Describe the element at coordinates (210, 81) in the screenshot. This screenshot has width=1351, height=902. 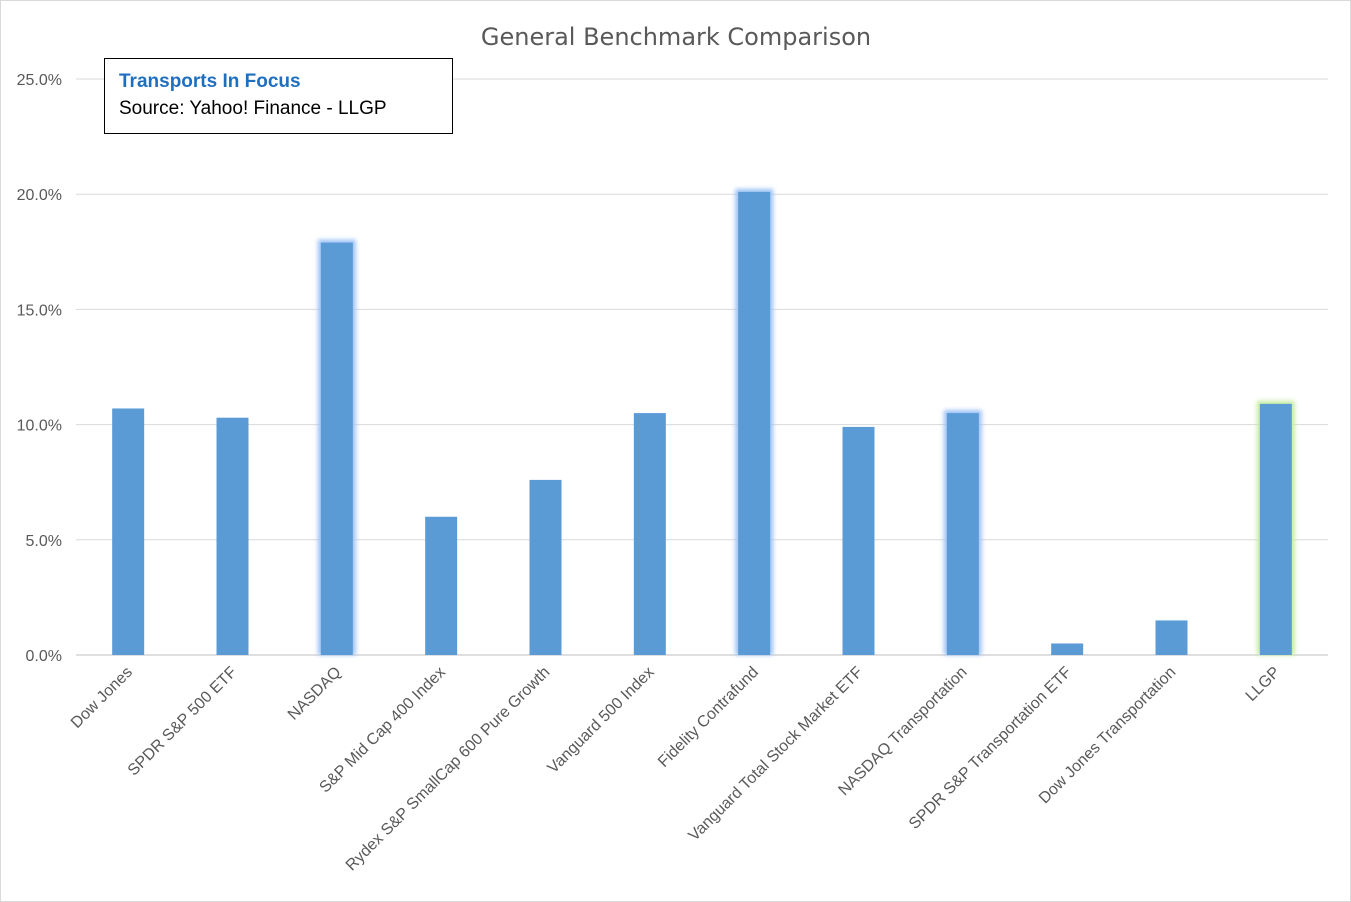
I see `annotation-title: Transports In Focus` at that location.